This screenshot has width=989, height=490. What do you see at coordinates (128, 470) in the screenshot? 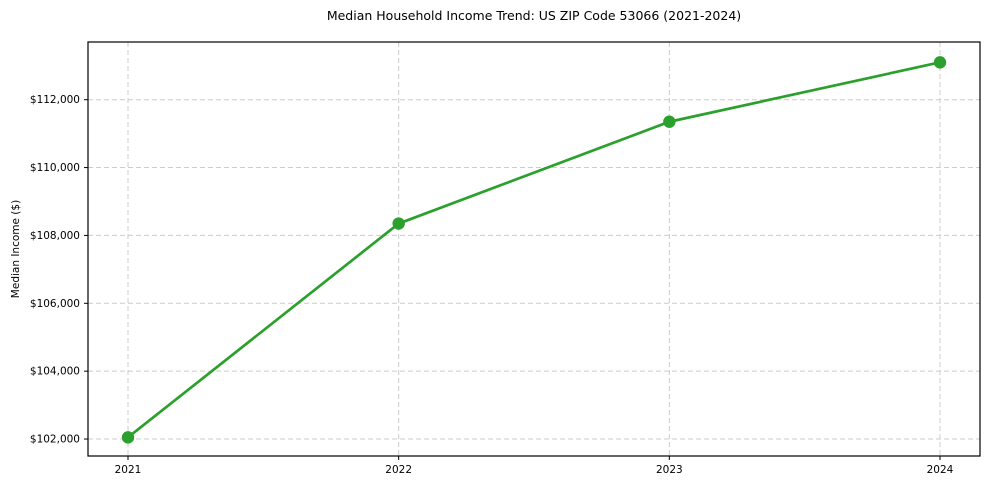
I see `x-tick-label: 2021` at bounding box center [128, 470].